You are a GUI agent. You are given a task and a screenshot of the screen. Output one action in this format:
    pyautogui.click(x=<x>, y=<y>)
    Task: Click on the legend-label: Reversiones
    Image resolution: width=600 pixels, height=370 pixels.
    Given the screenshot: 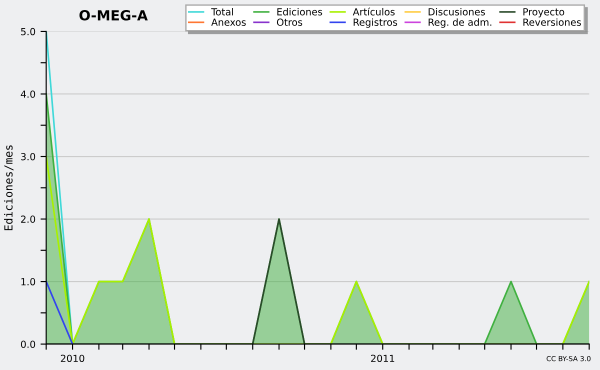 What is the action you would take?
    pyautogui.click(x=552, y=22)
    